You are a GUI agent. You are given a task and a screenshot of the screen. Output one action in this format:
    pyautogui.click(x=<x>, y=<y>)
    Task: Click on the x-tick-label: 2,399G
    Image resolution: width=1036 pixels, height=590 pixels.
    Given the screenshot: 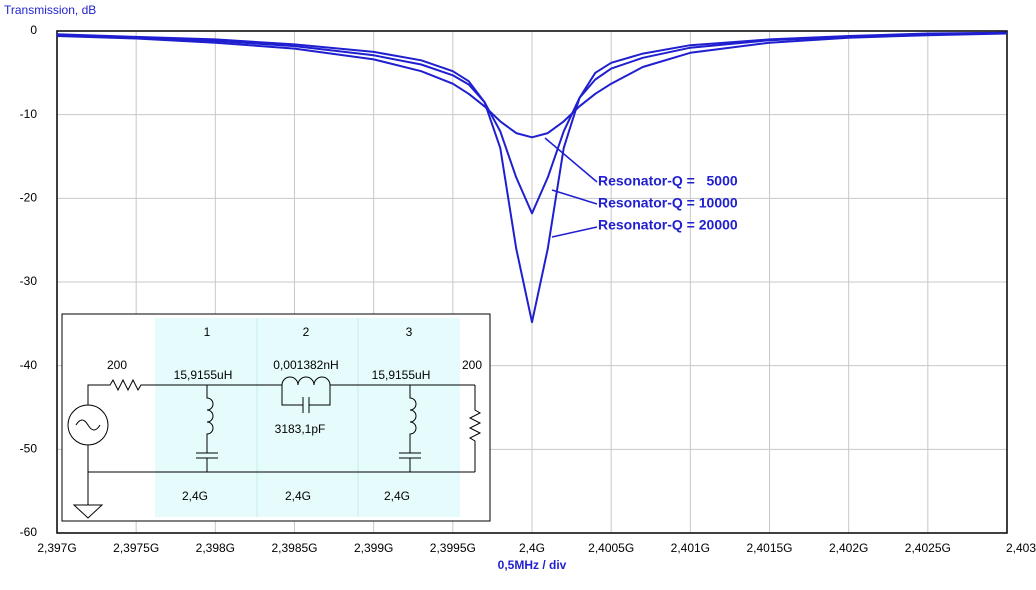 What is the action you would take?
    pyautogui.click(x=373, y=548)
    